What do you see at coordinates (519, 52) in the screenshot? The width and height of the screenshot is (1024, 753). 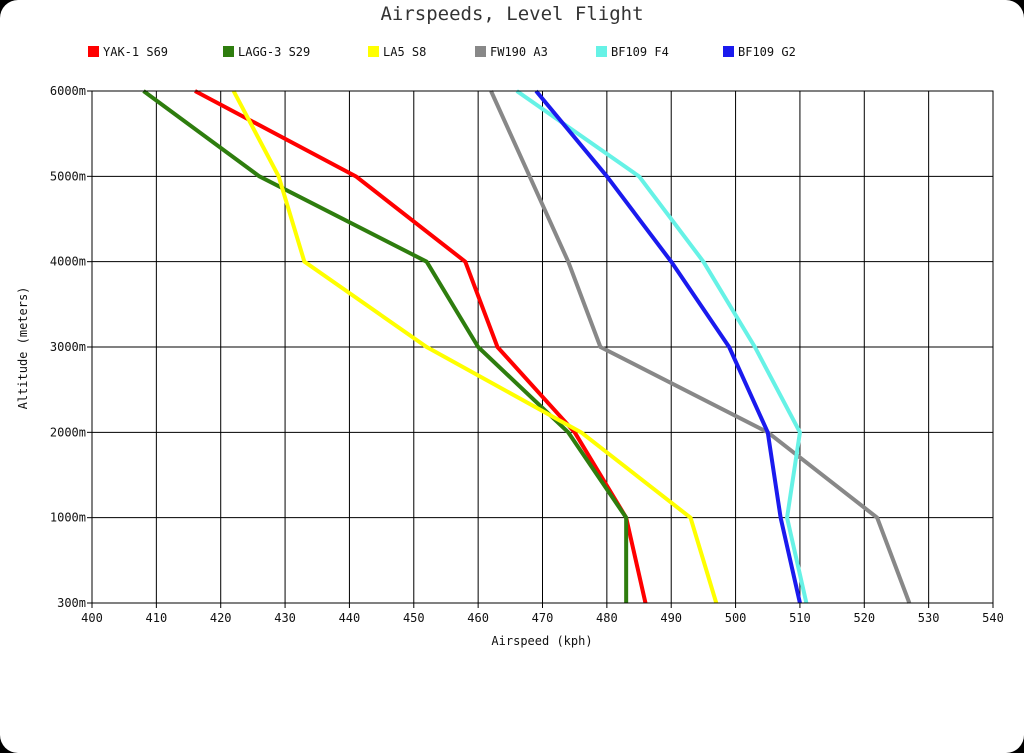 I see `legend-label: FW190 A3` at bounding box center [519, 52].